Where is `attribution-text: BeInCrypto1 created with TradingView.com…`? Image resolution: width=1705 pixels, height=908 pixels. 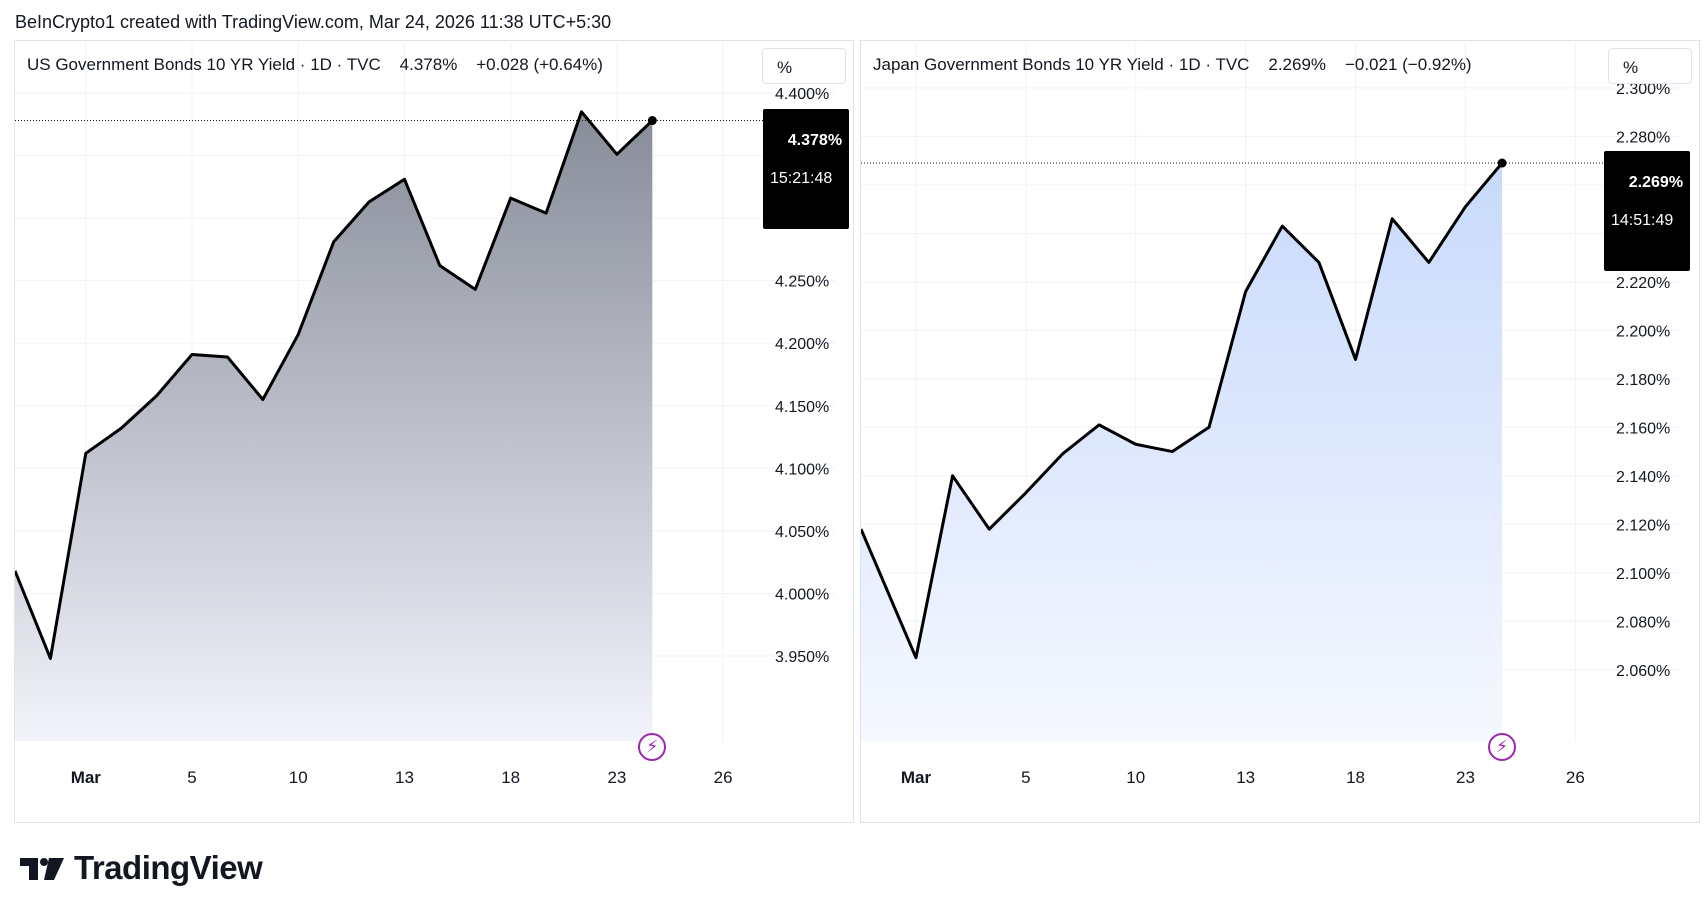
attribution-text: BeInCrypto1 created with TradingView.com… is located at coordinates (313, 22).